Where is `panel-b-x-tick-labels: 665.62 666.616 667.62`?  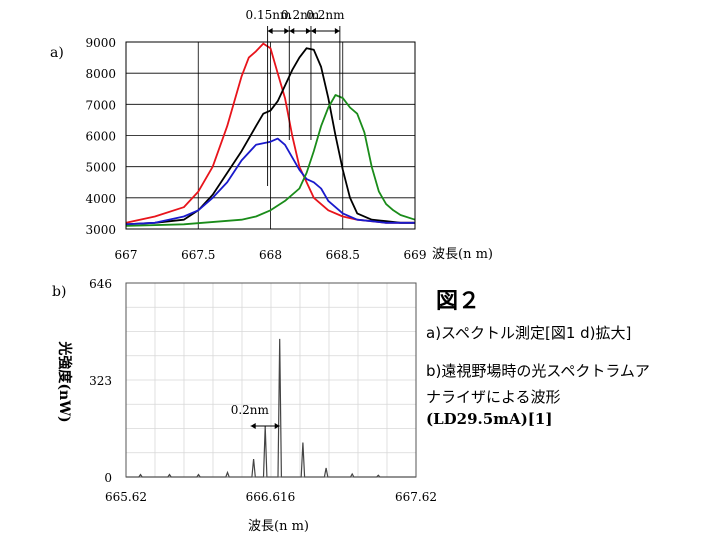 panel-b-x-tick-labels: 665.62 666.616 667.62 is located at coordinates (271, 497).